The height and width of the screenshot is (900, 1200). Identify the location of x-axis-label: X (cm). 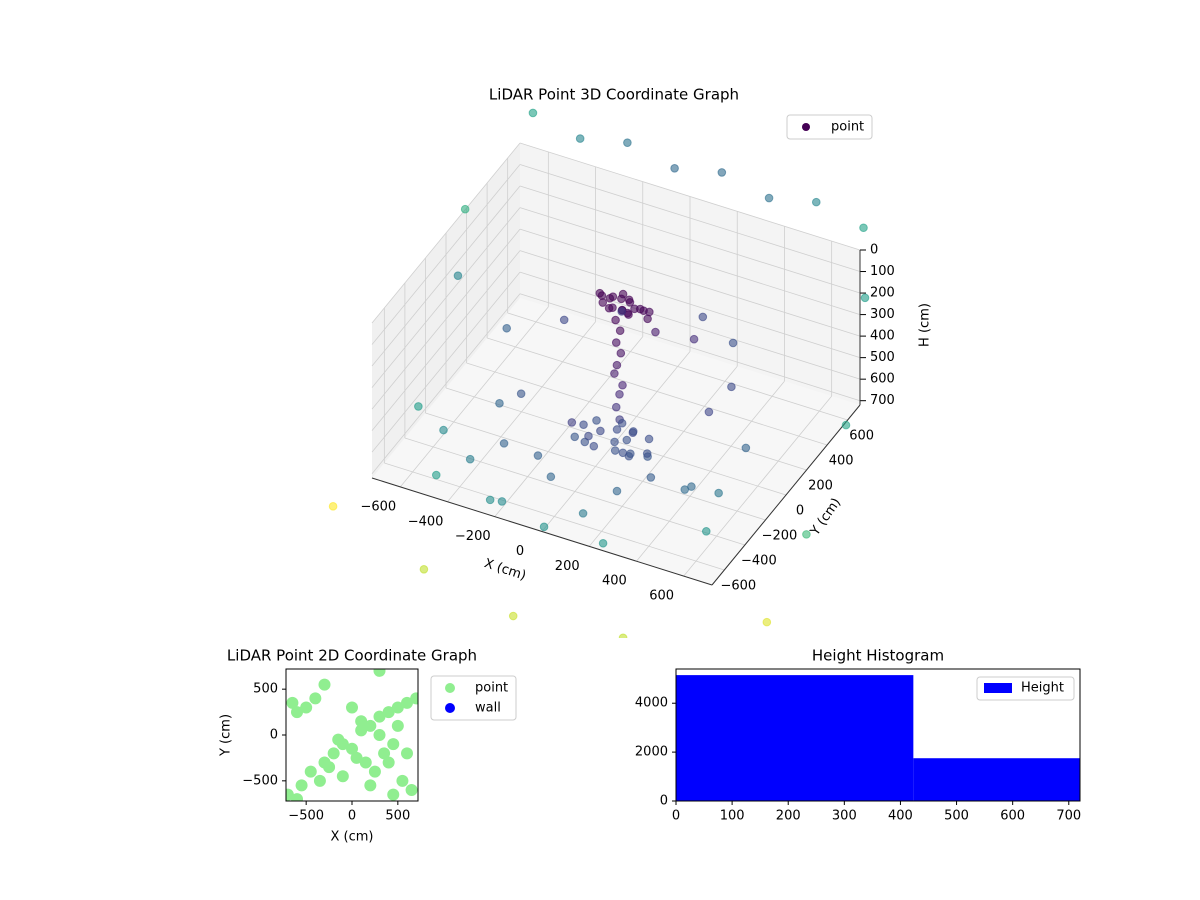
(352, 837).